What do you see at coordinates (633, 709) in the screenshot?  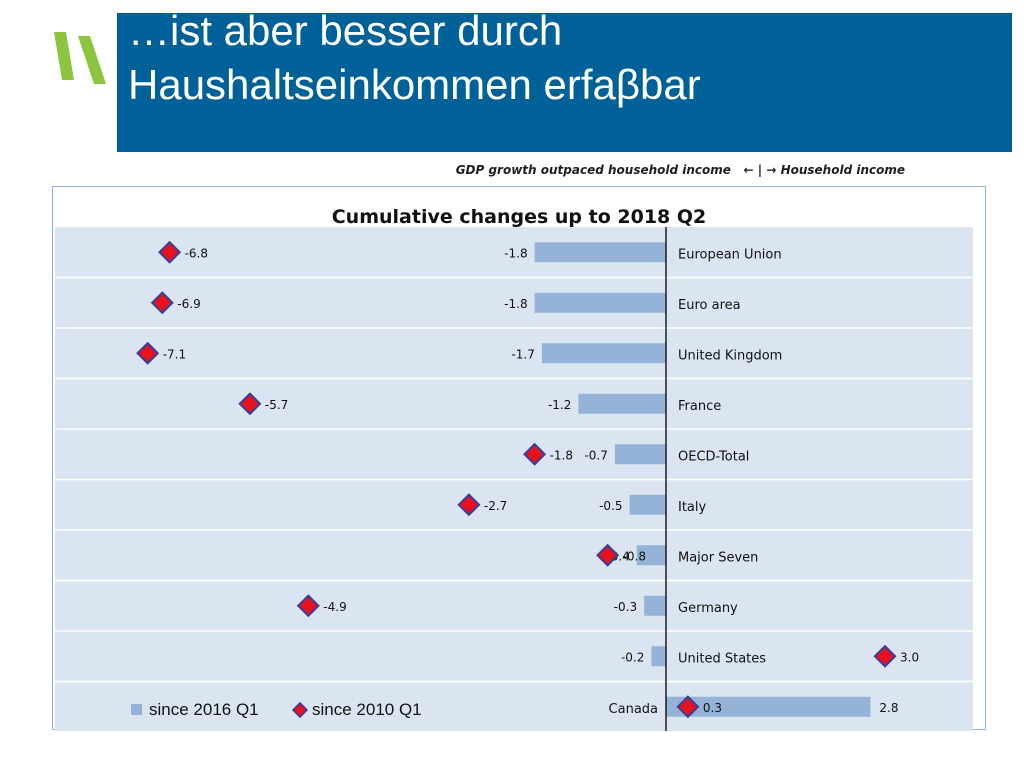 I see `category-label: Canada` at bounding box center [633, 709].